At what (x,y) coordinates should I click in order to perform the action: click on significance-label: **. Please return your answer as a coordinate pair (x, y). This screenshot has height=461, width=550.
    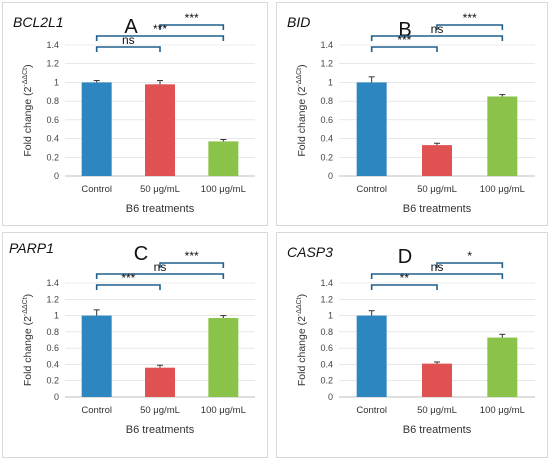
    Looking at the image, I should click on (405, 278).